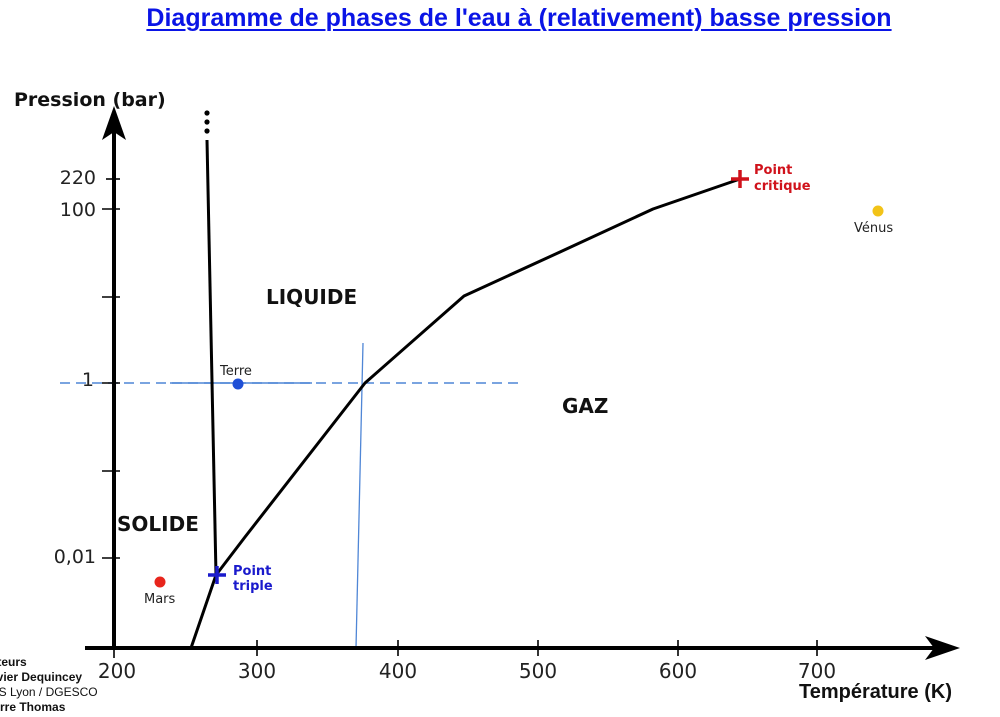 The image size is (1000, 717). I want to click on x-tick-600: 600, so click(678, 671).